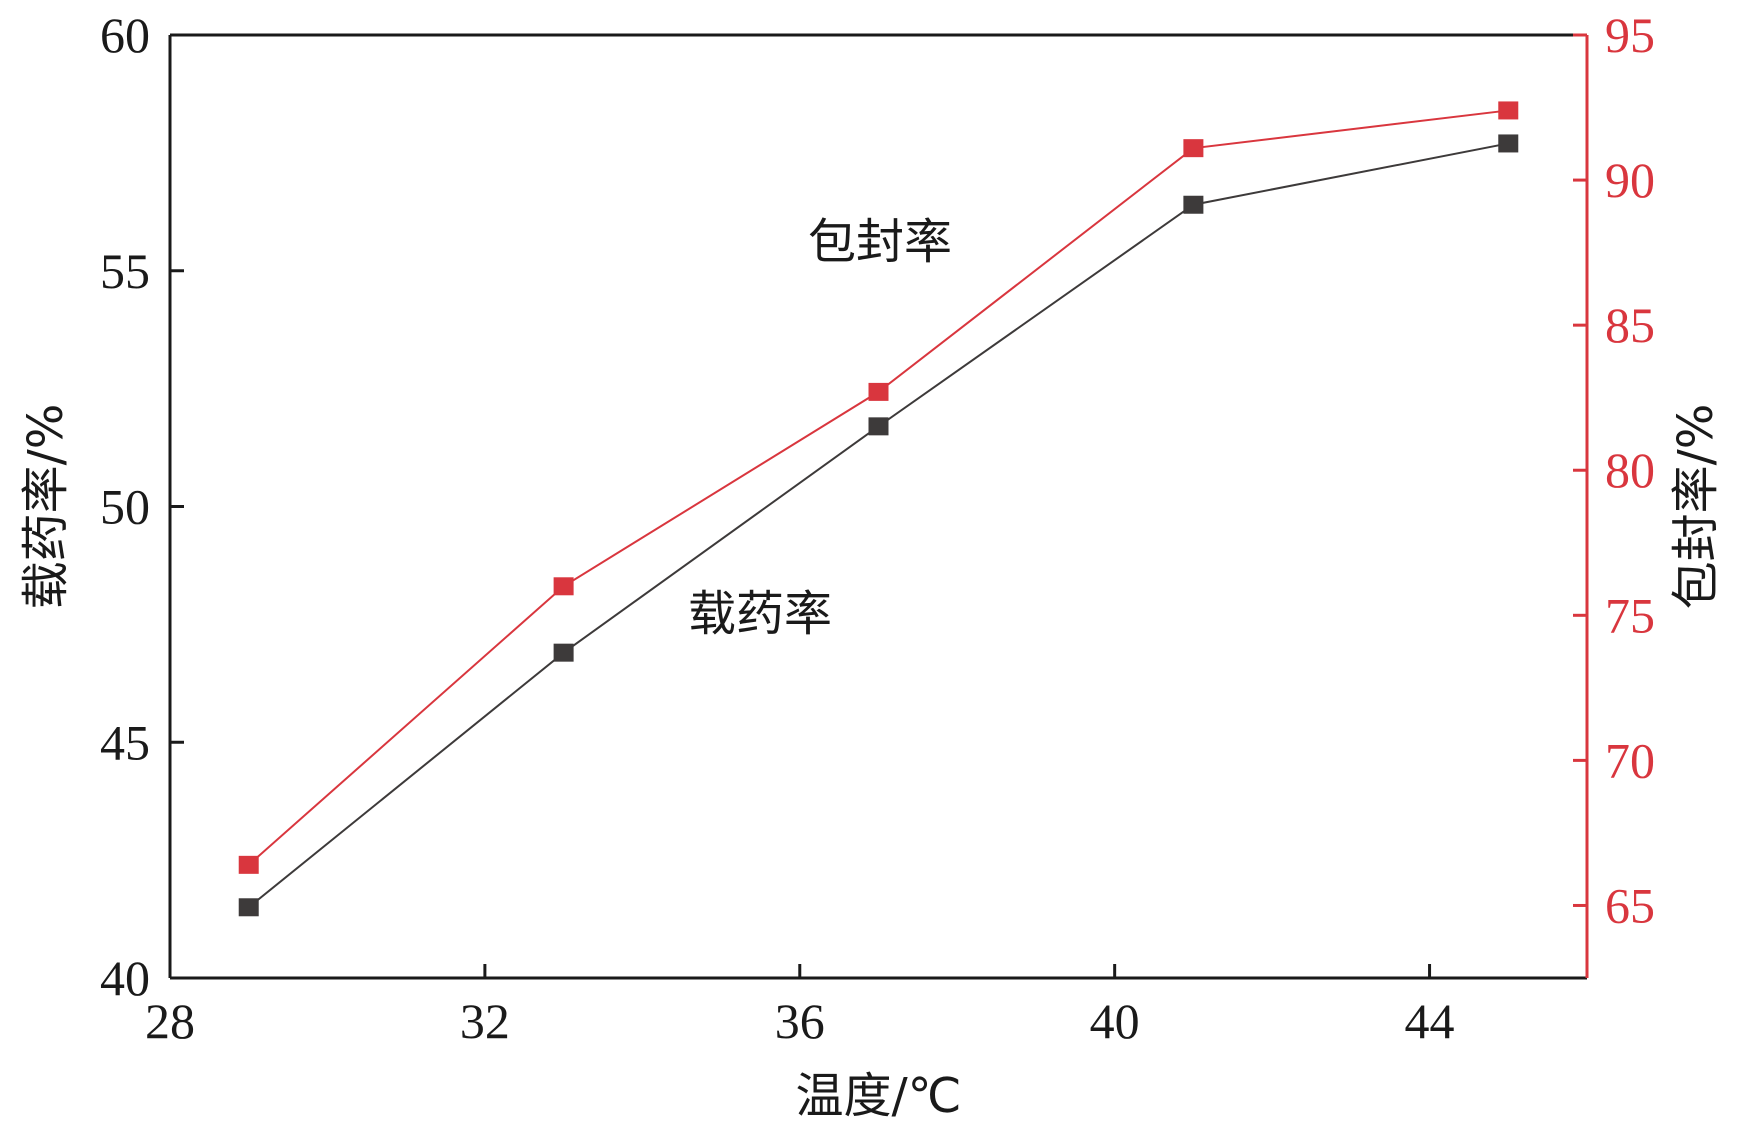 The width and height of the screenshot is (1757, 1135). I want to click on y-left-tick-label: 60, so click(125, 35).